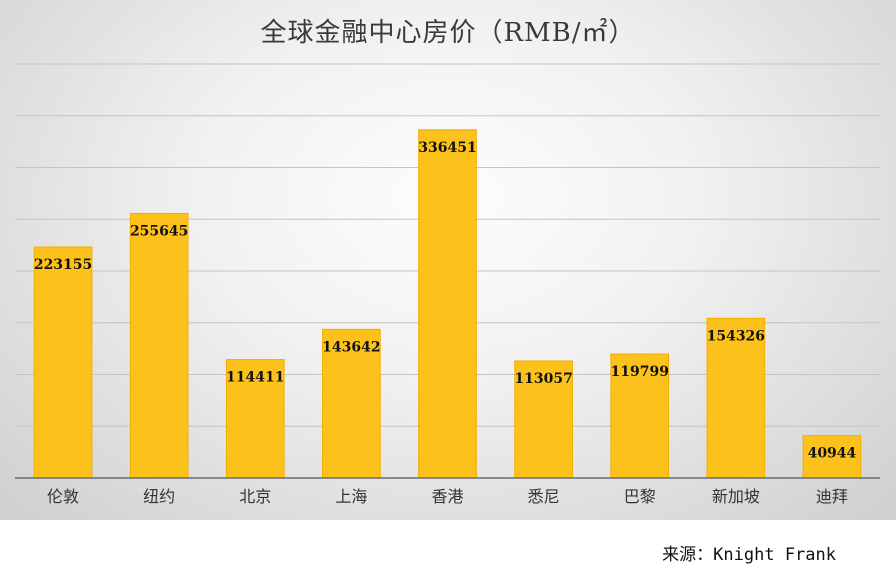 The image size is (896, 569). What do you see at coordinates (543, 379) in the screenshot?
I see `data-label: 113057` at bounding box center [543, 379].